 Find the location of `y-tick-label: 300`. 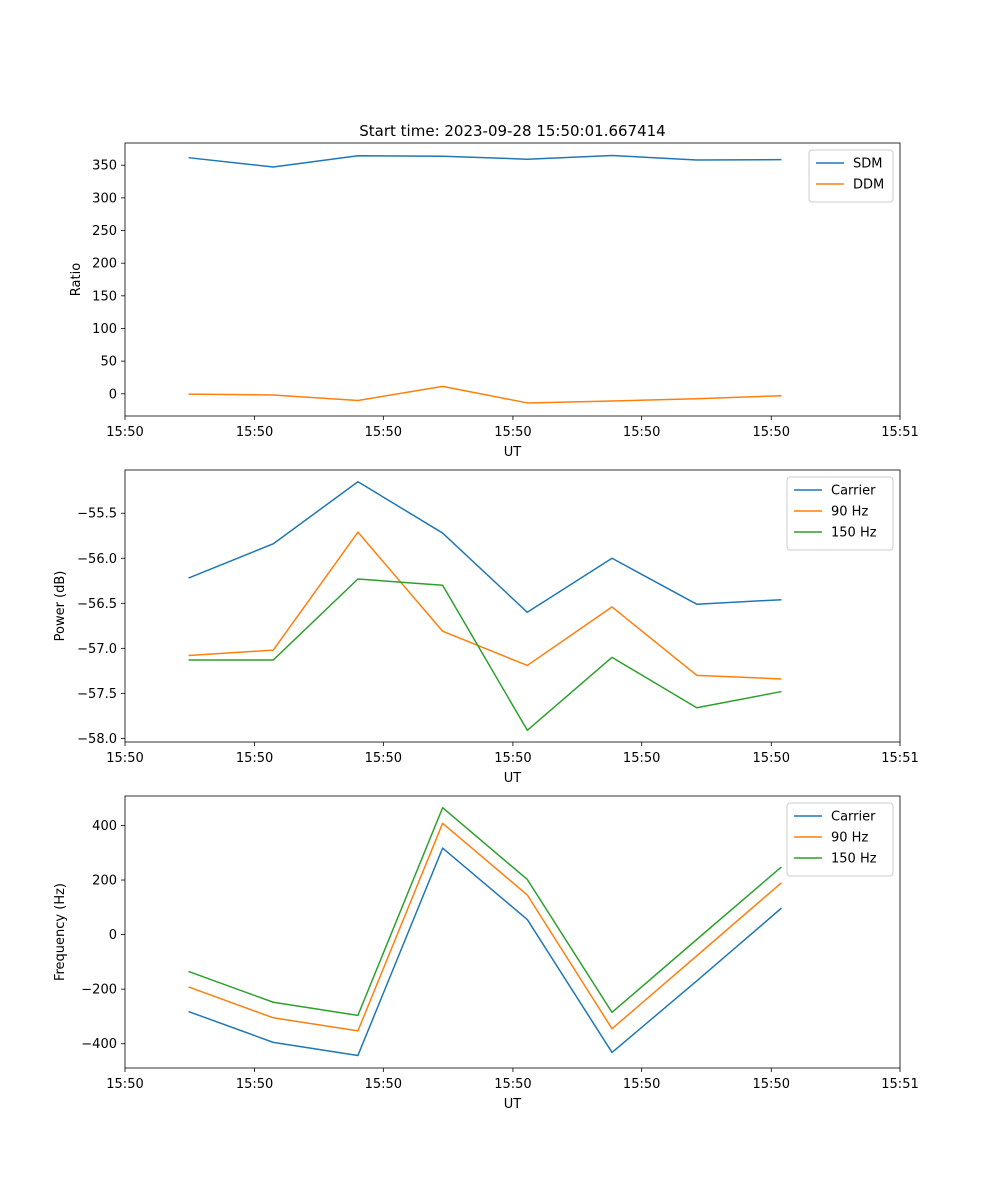

y-tick-label: 300 is located at coordinates (104, 198).